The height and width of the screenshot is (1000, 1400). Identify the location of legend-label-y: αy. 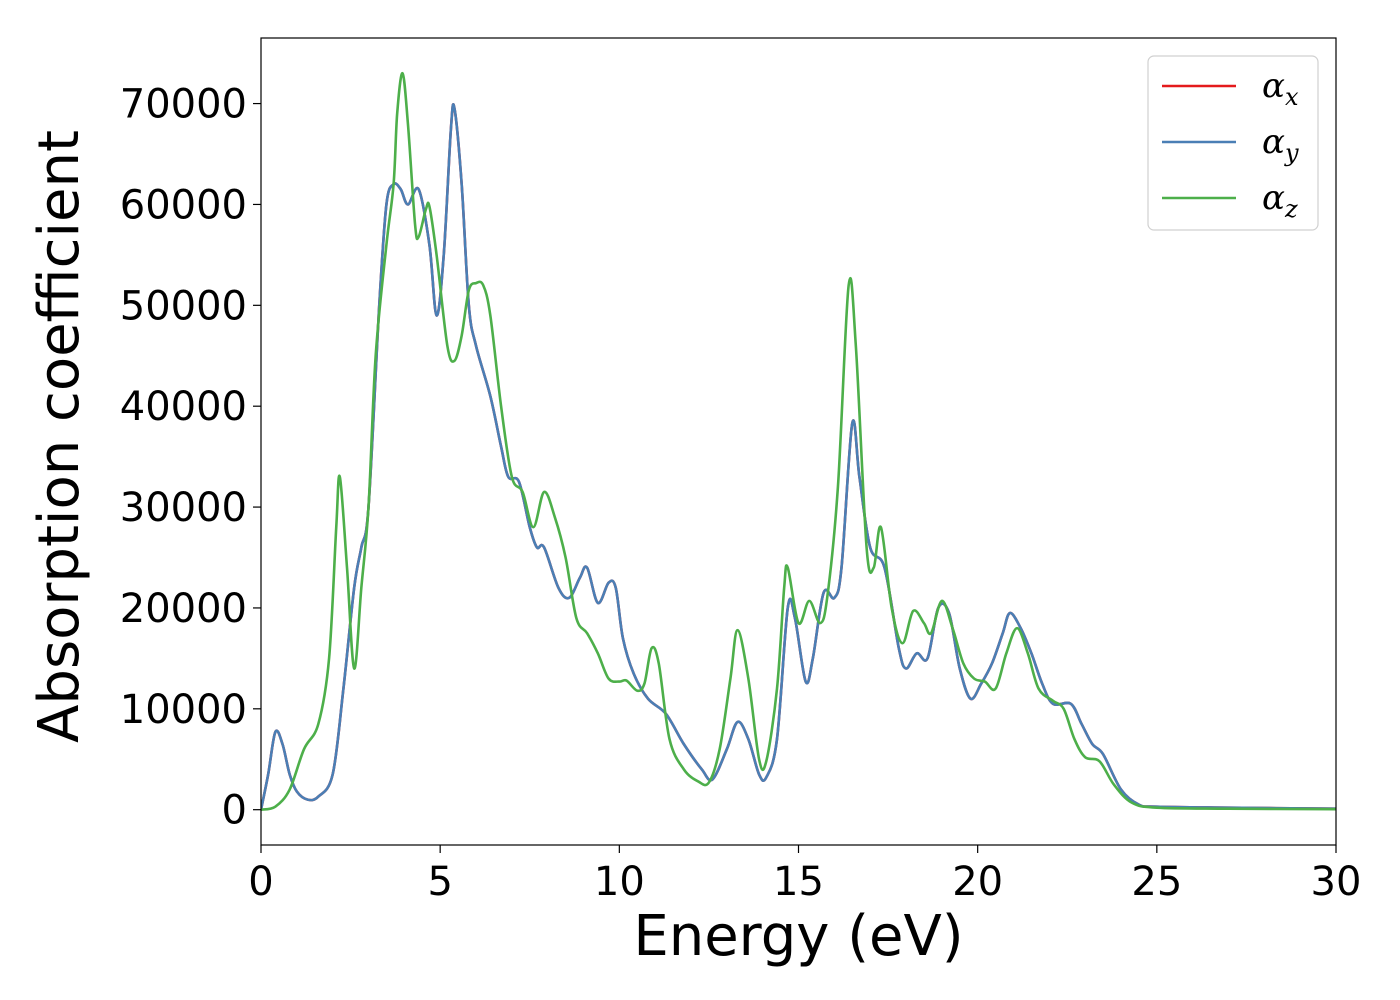
(1280, 144).